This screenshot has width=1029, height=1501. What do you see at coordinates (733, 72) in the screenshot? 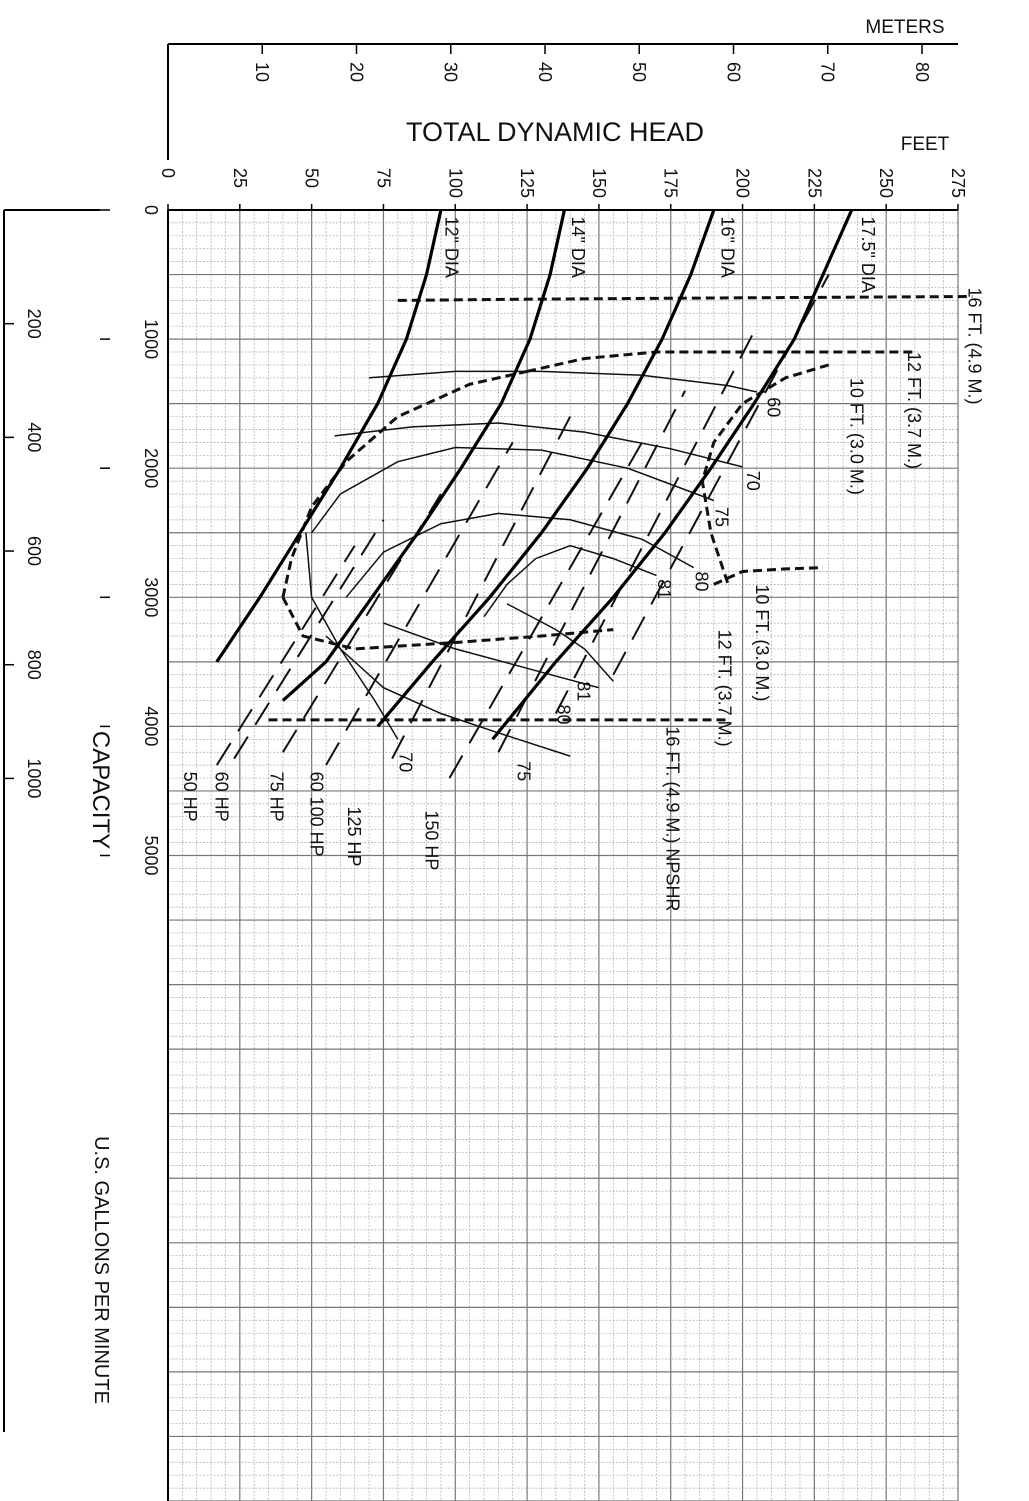
I see `x-tick-label-meters: 60` at bounding box center [733, 72].